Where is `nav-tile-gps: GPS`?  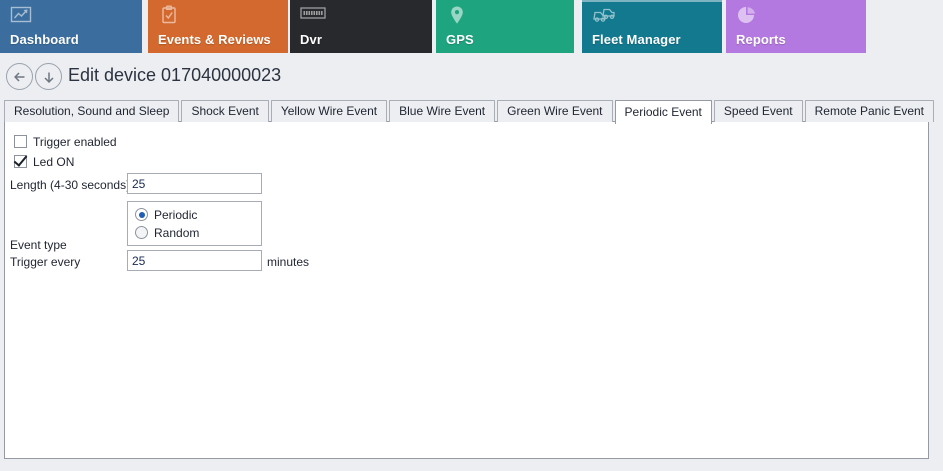 nav-tile-gps: GPS is located at coordinates (505, 26).